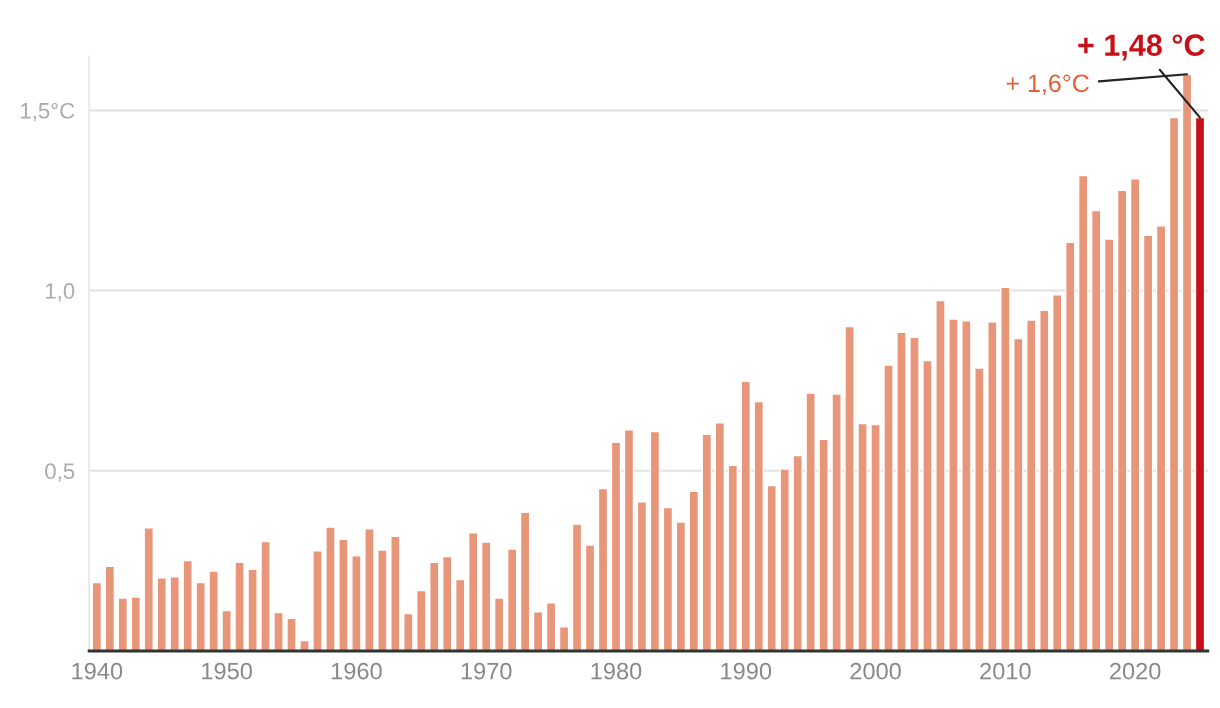 The image size is (1220, 708). I want to click on x-tick-label: 1950, so click(227, 671).